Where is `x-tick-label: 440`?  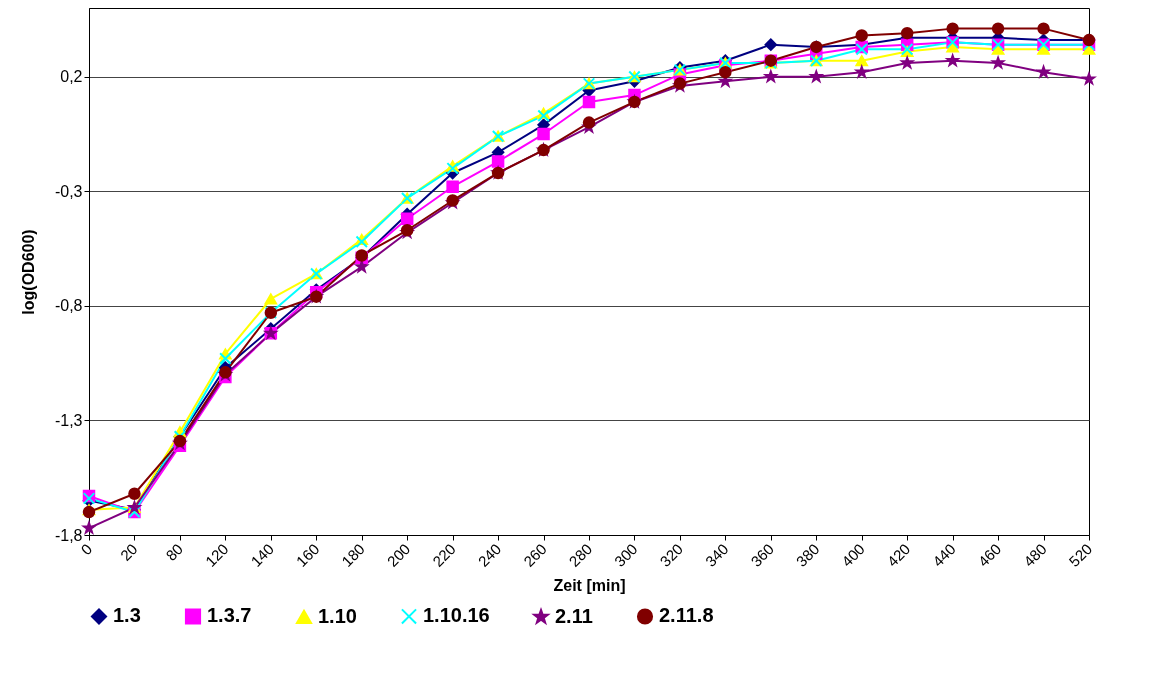
x-tick-label: 440 is located at coordinates (944, 555).